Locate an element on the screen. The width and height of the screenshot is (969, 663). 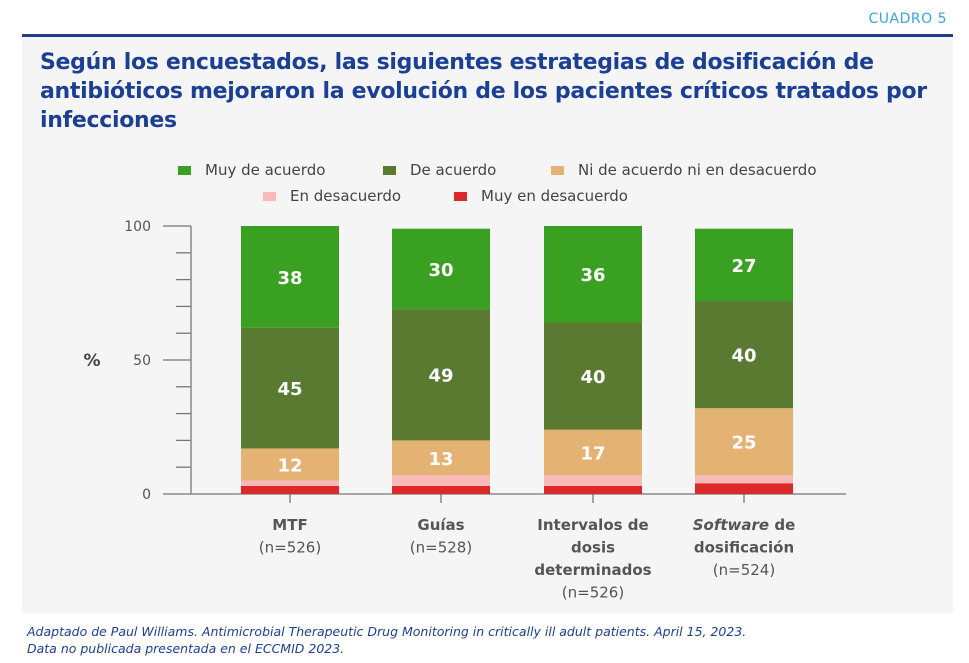
category-n-label: (n=524) is located at coordinates (744, 570).